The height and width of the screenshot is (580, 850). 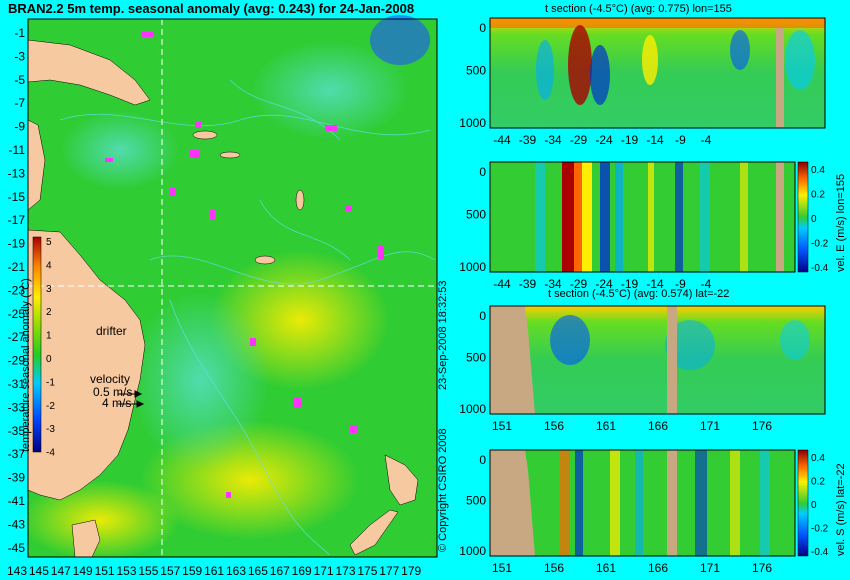 What do you see at coordinates (248, 197) in the screenshot?
I see `islands` at bounding box center [248, 197].